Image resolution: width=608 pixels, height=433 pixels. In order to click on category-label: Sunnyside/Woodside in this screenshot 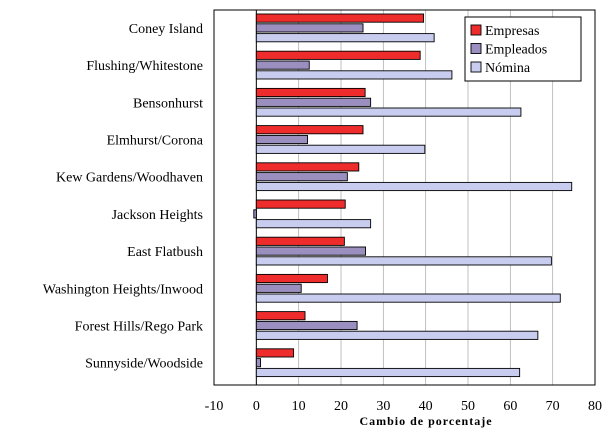, I will do `click(144, 364)`.